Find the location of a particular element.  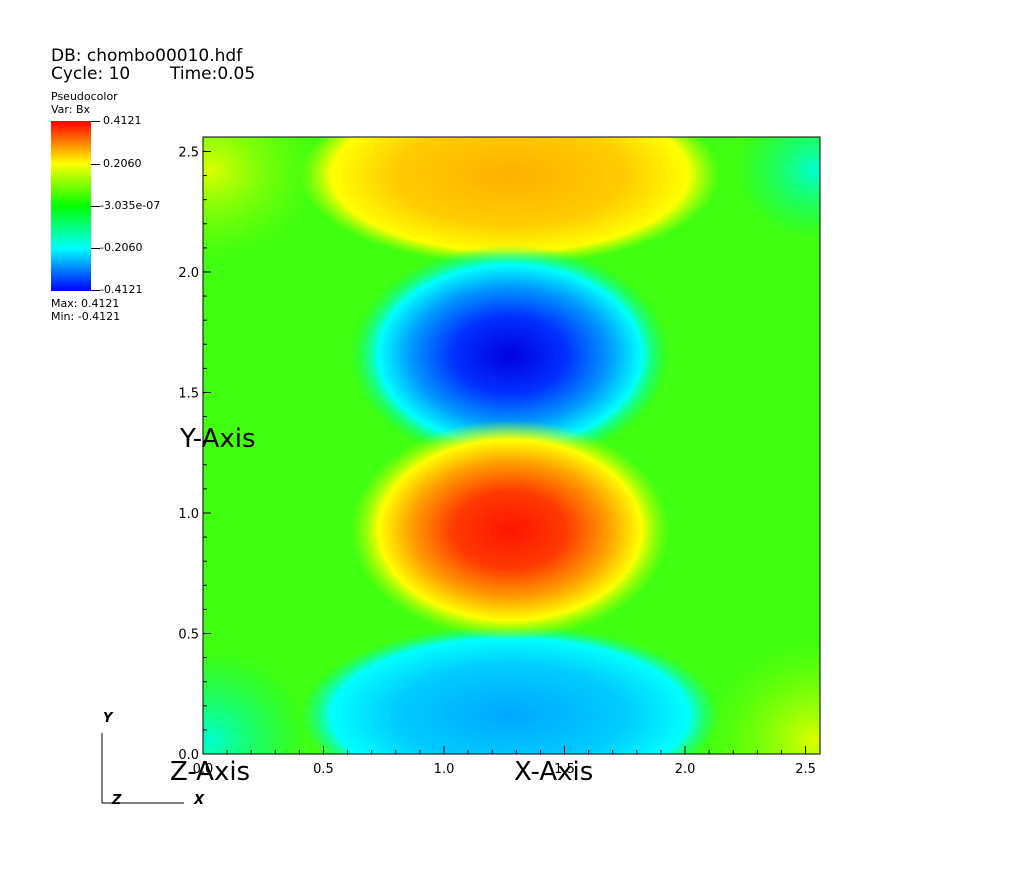

legend-variable: Var: Bx is located at coordinates (70, 109).